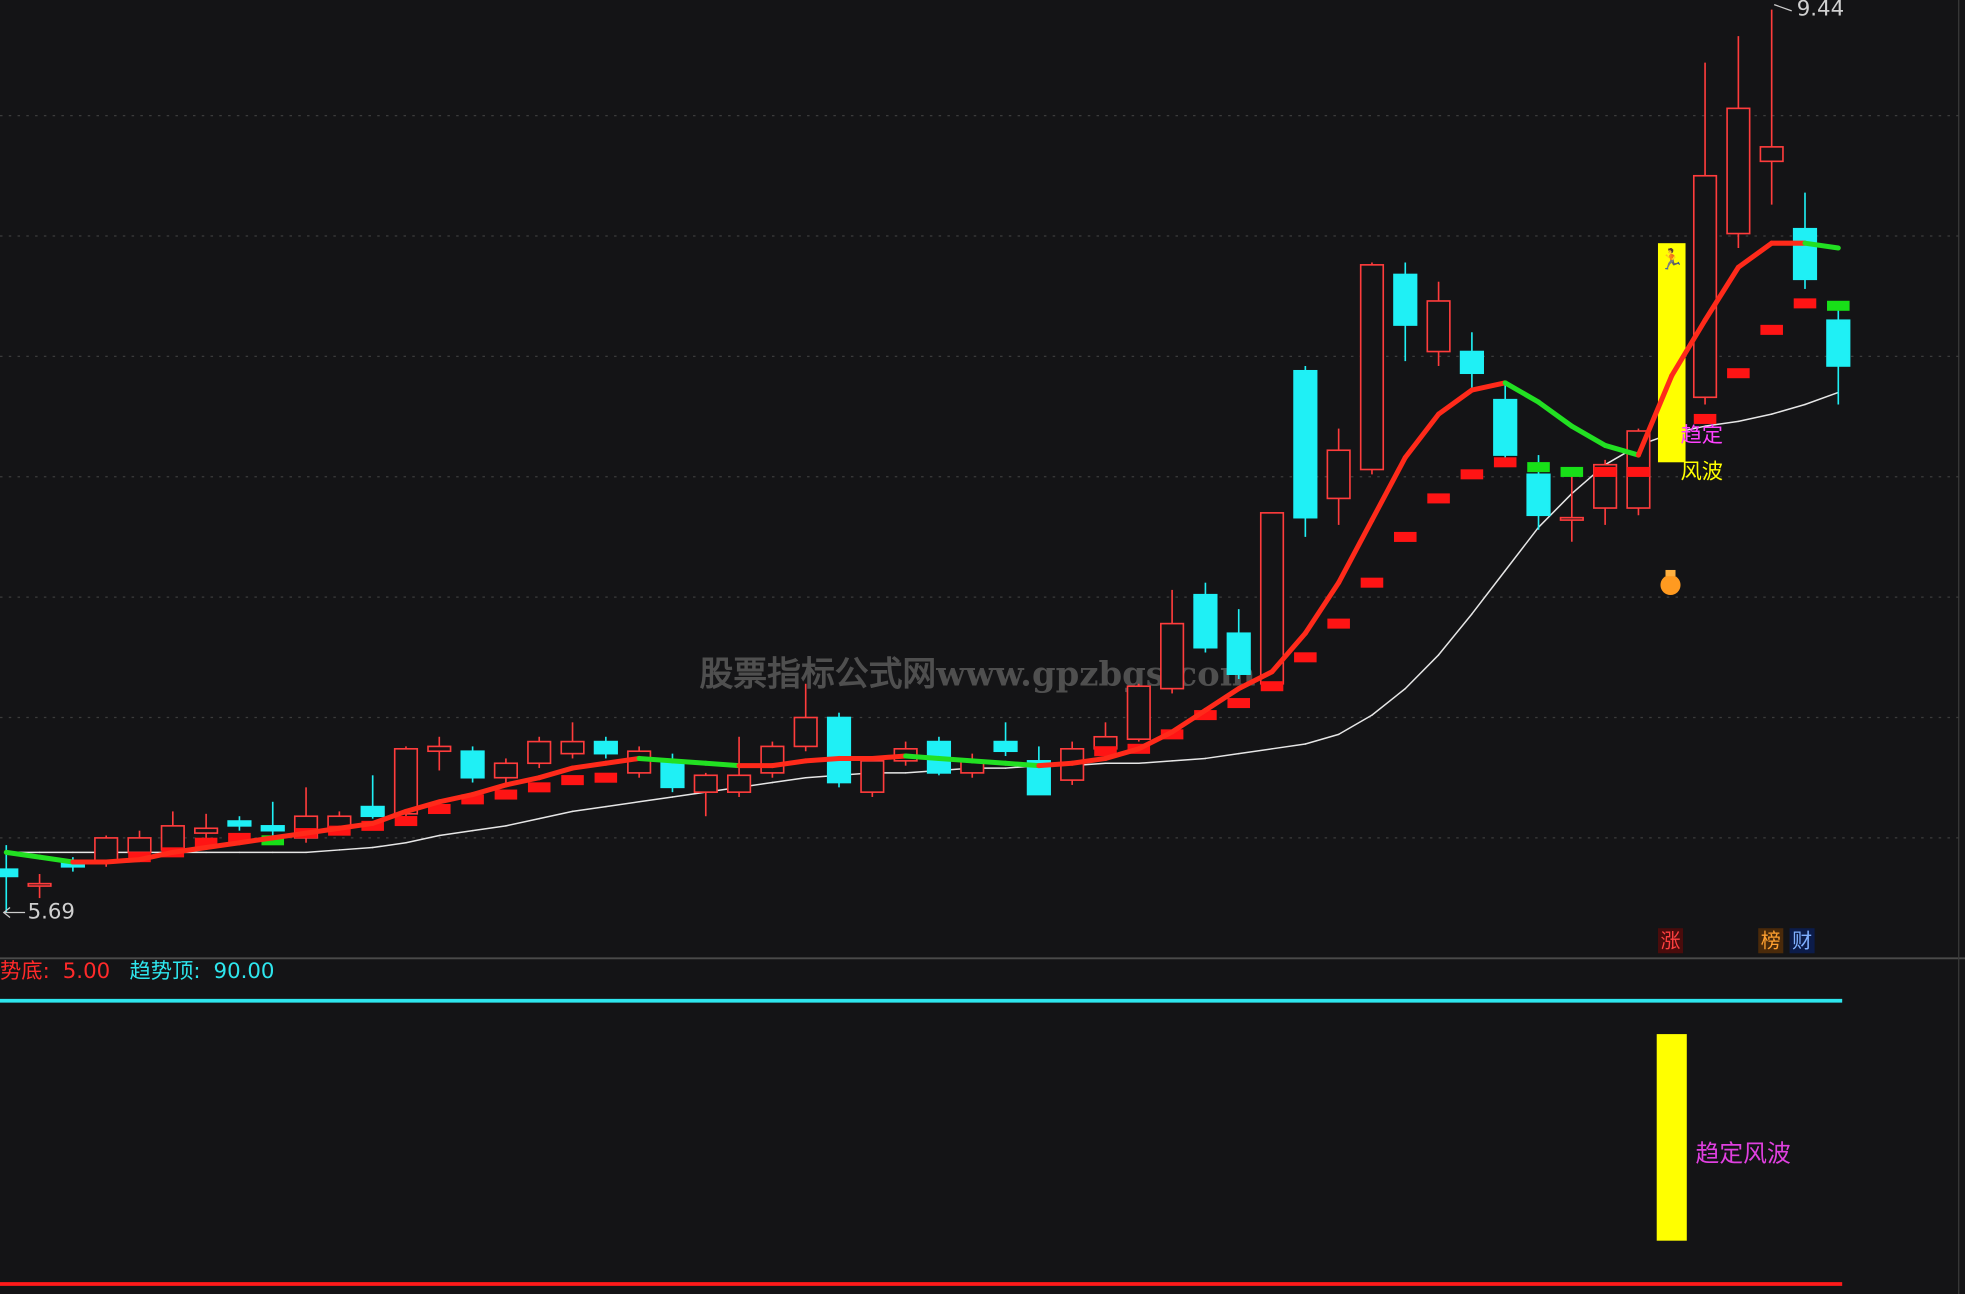 Image resolution: width=1965 pixels, height=1294 pixels. Describe the element at coordinates (1782, 8) in the screenshot. I see `high-arrow` at that location.